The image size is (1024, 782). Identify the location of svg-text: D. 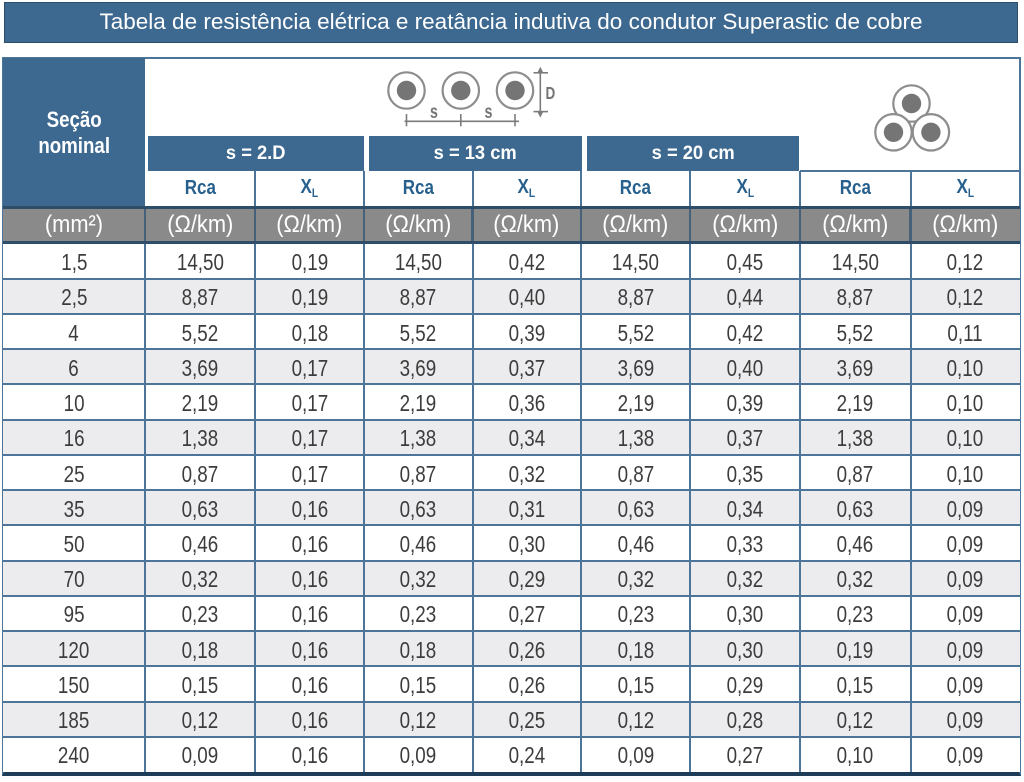
(550, 93).